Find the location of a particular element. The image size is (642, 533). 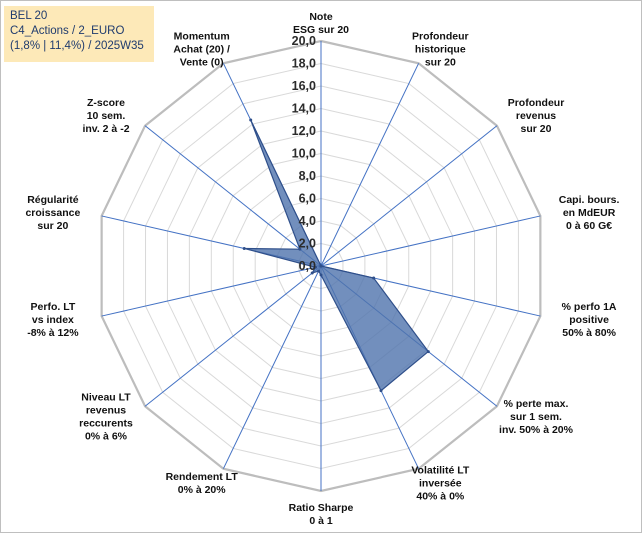

category-label-line: 0% à 6% is located at coordinates (106, 436).